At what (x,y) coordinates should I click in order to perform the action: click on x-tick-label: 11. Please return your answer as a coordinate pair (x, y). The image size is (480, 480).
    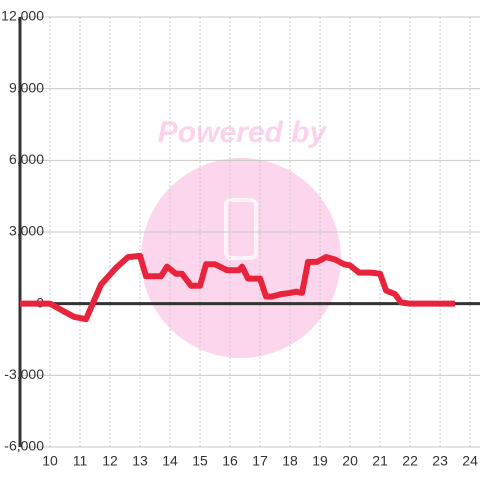
    Looking at the image, I should click on (80, 461).